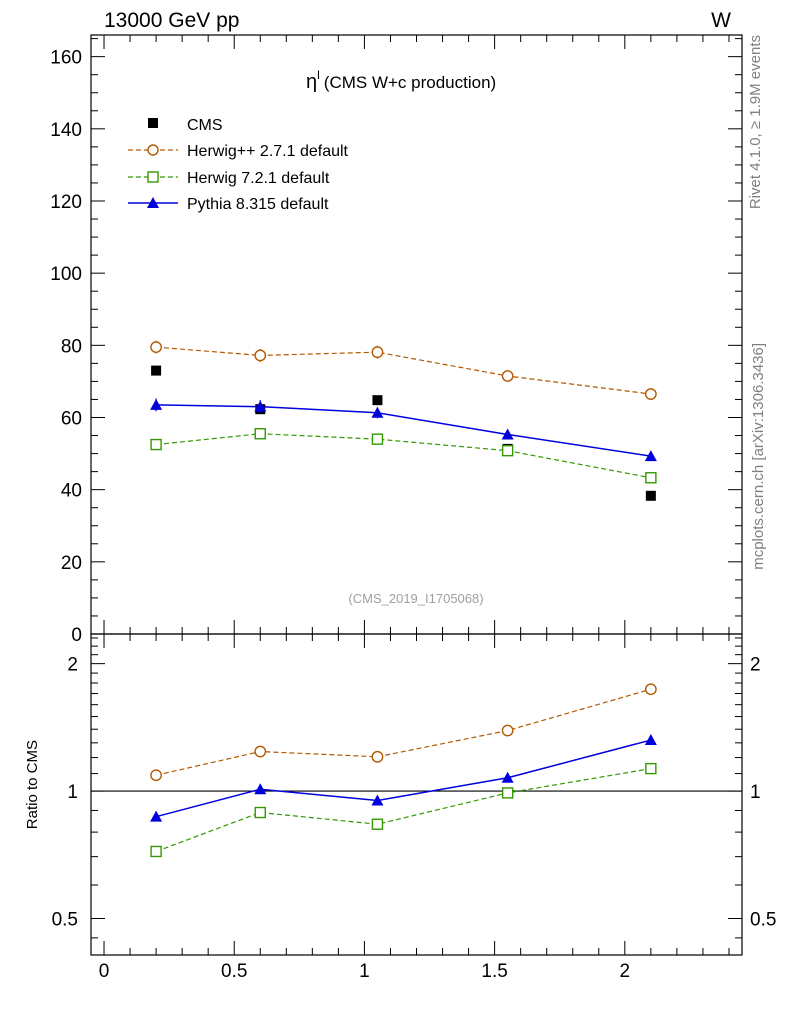  Describe the element at coordinates (32, 784) in the screenshot. I see `ratio-ylabel: Ratio to CMS` at that location.